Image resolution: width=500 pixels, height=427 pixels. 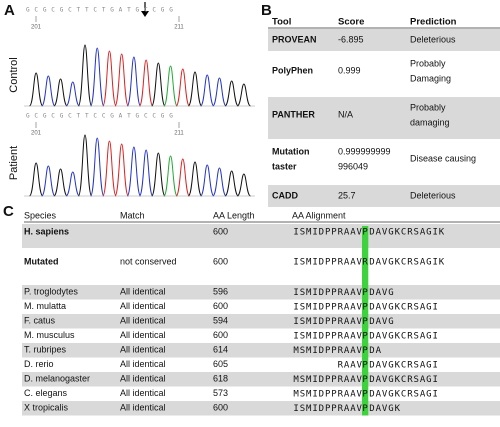 I want to click on table-header: Species, so click(x=40, y=215).